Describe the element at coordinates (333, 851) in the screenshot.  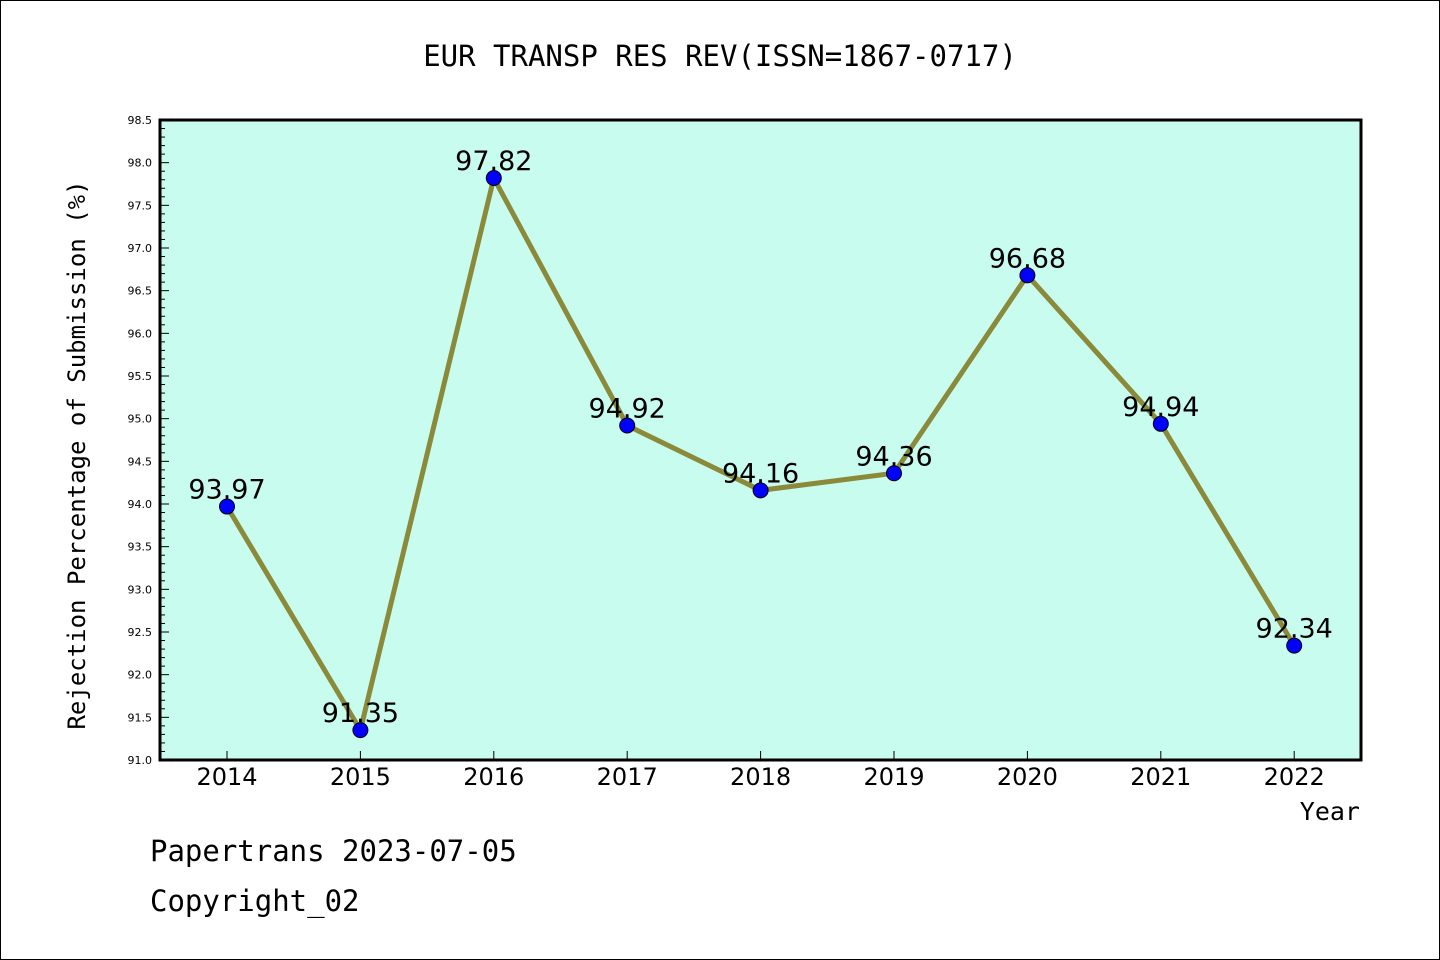
I see `footer-source: Papertrans 2023-07-05` at that location.